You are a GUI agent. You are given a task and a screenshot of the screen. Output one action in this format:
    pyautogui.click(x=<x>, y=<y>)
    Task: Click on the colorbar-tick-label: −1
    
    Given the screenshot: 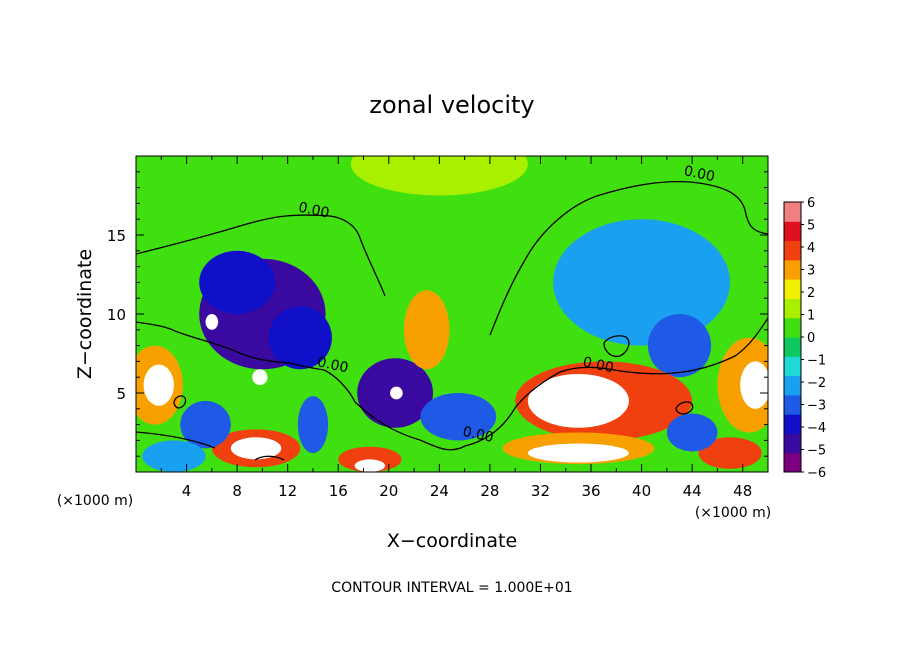 What is the action you would take?
    pyautogui.click(x=816, y=361)
    